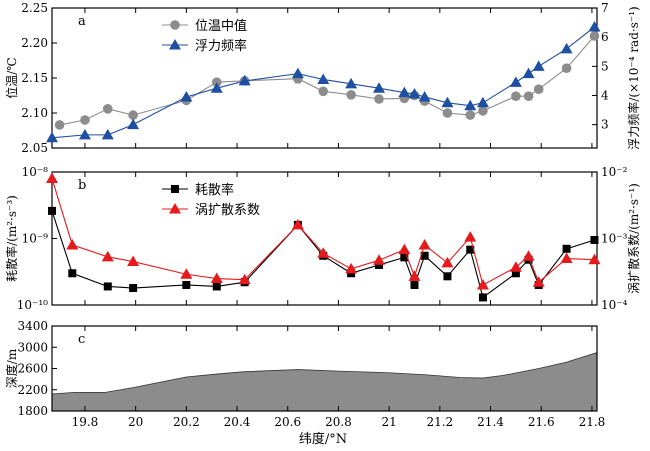 Image resolution: width=650 pixels, height=451 pixels. I want to click on y-tick-label-left: 1800, so click(32, 411).